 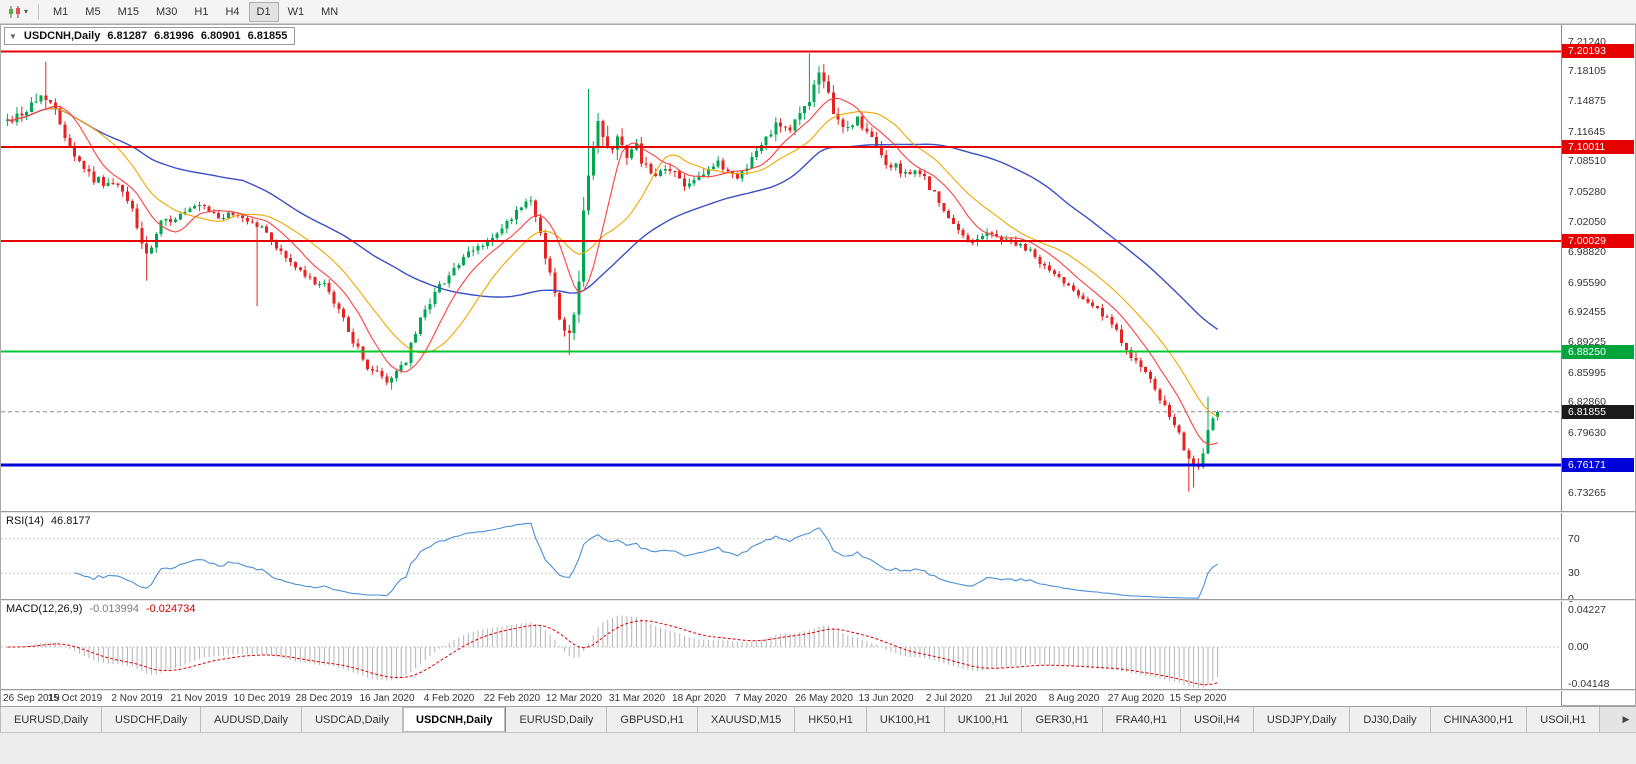 I want to click on hline-price-badge: 6.76171, so click(x=1598, y=465).